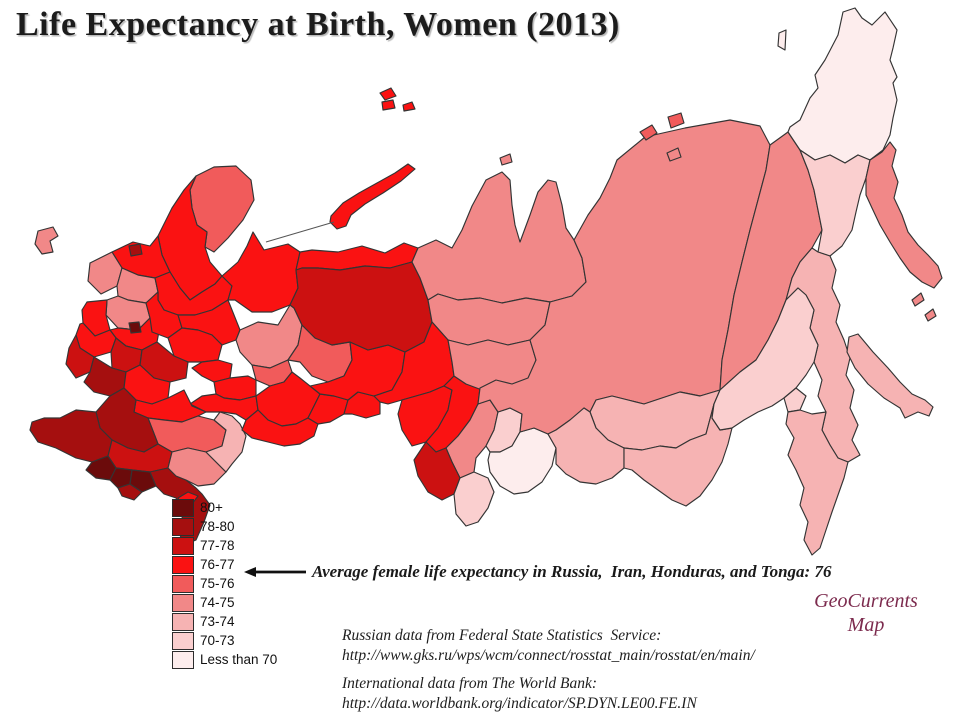  I want to click on region-magadan, so click(835, 203).